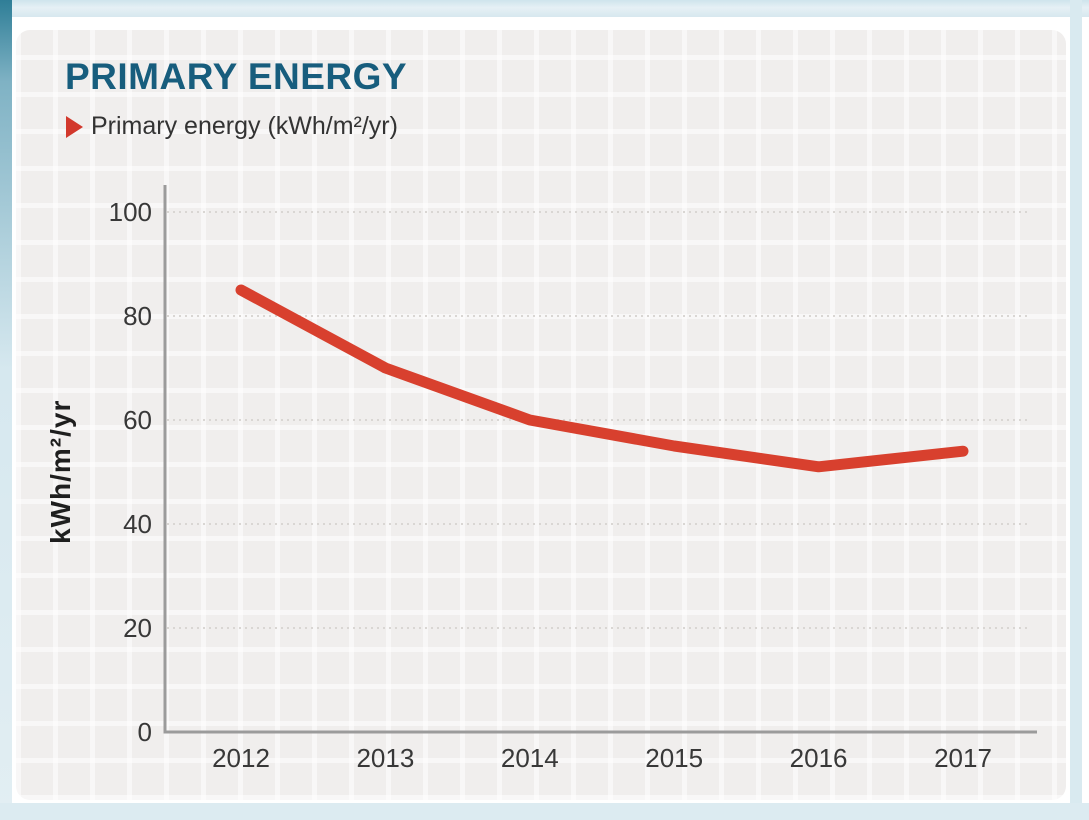 This screenshot has height=820, width=1089. I want to click on y-tick-label-0: 0, so click(145, 732).